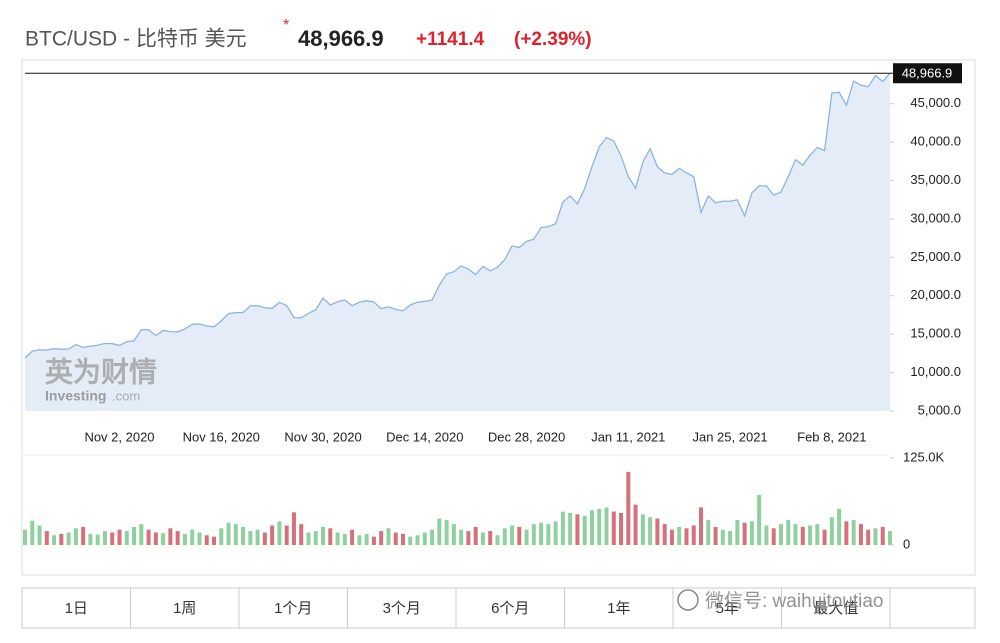 This screenshot has width=1000, height=643. What do you see at coordinates (341, 38) in the screenshot?
I see `price: 48,966.9` at bounding box center [341, 38].